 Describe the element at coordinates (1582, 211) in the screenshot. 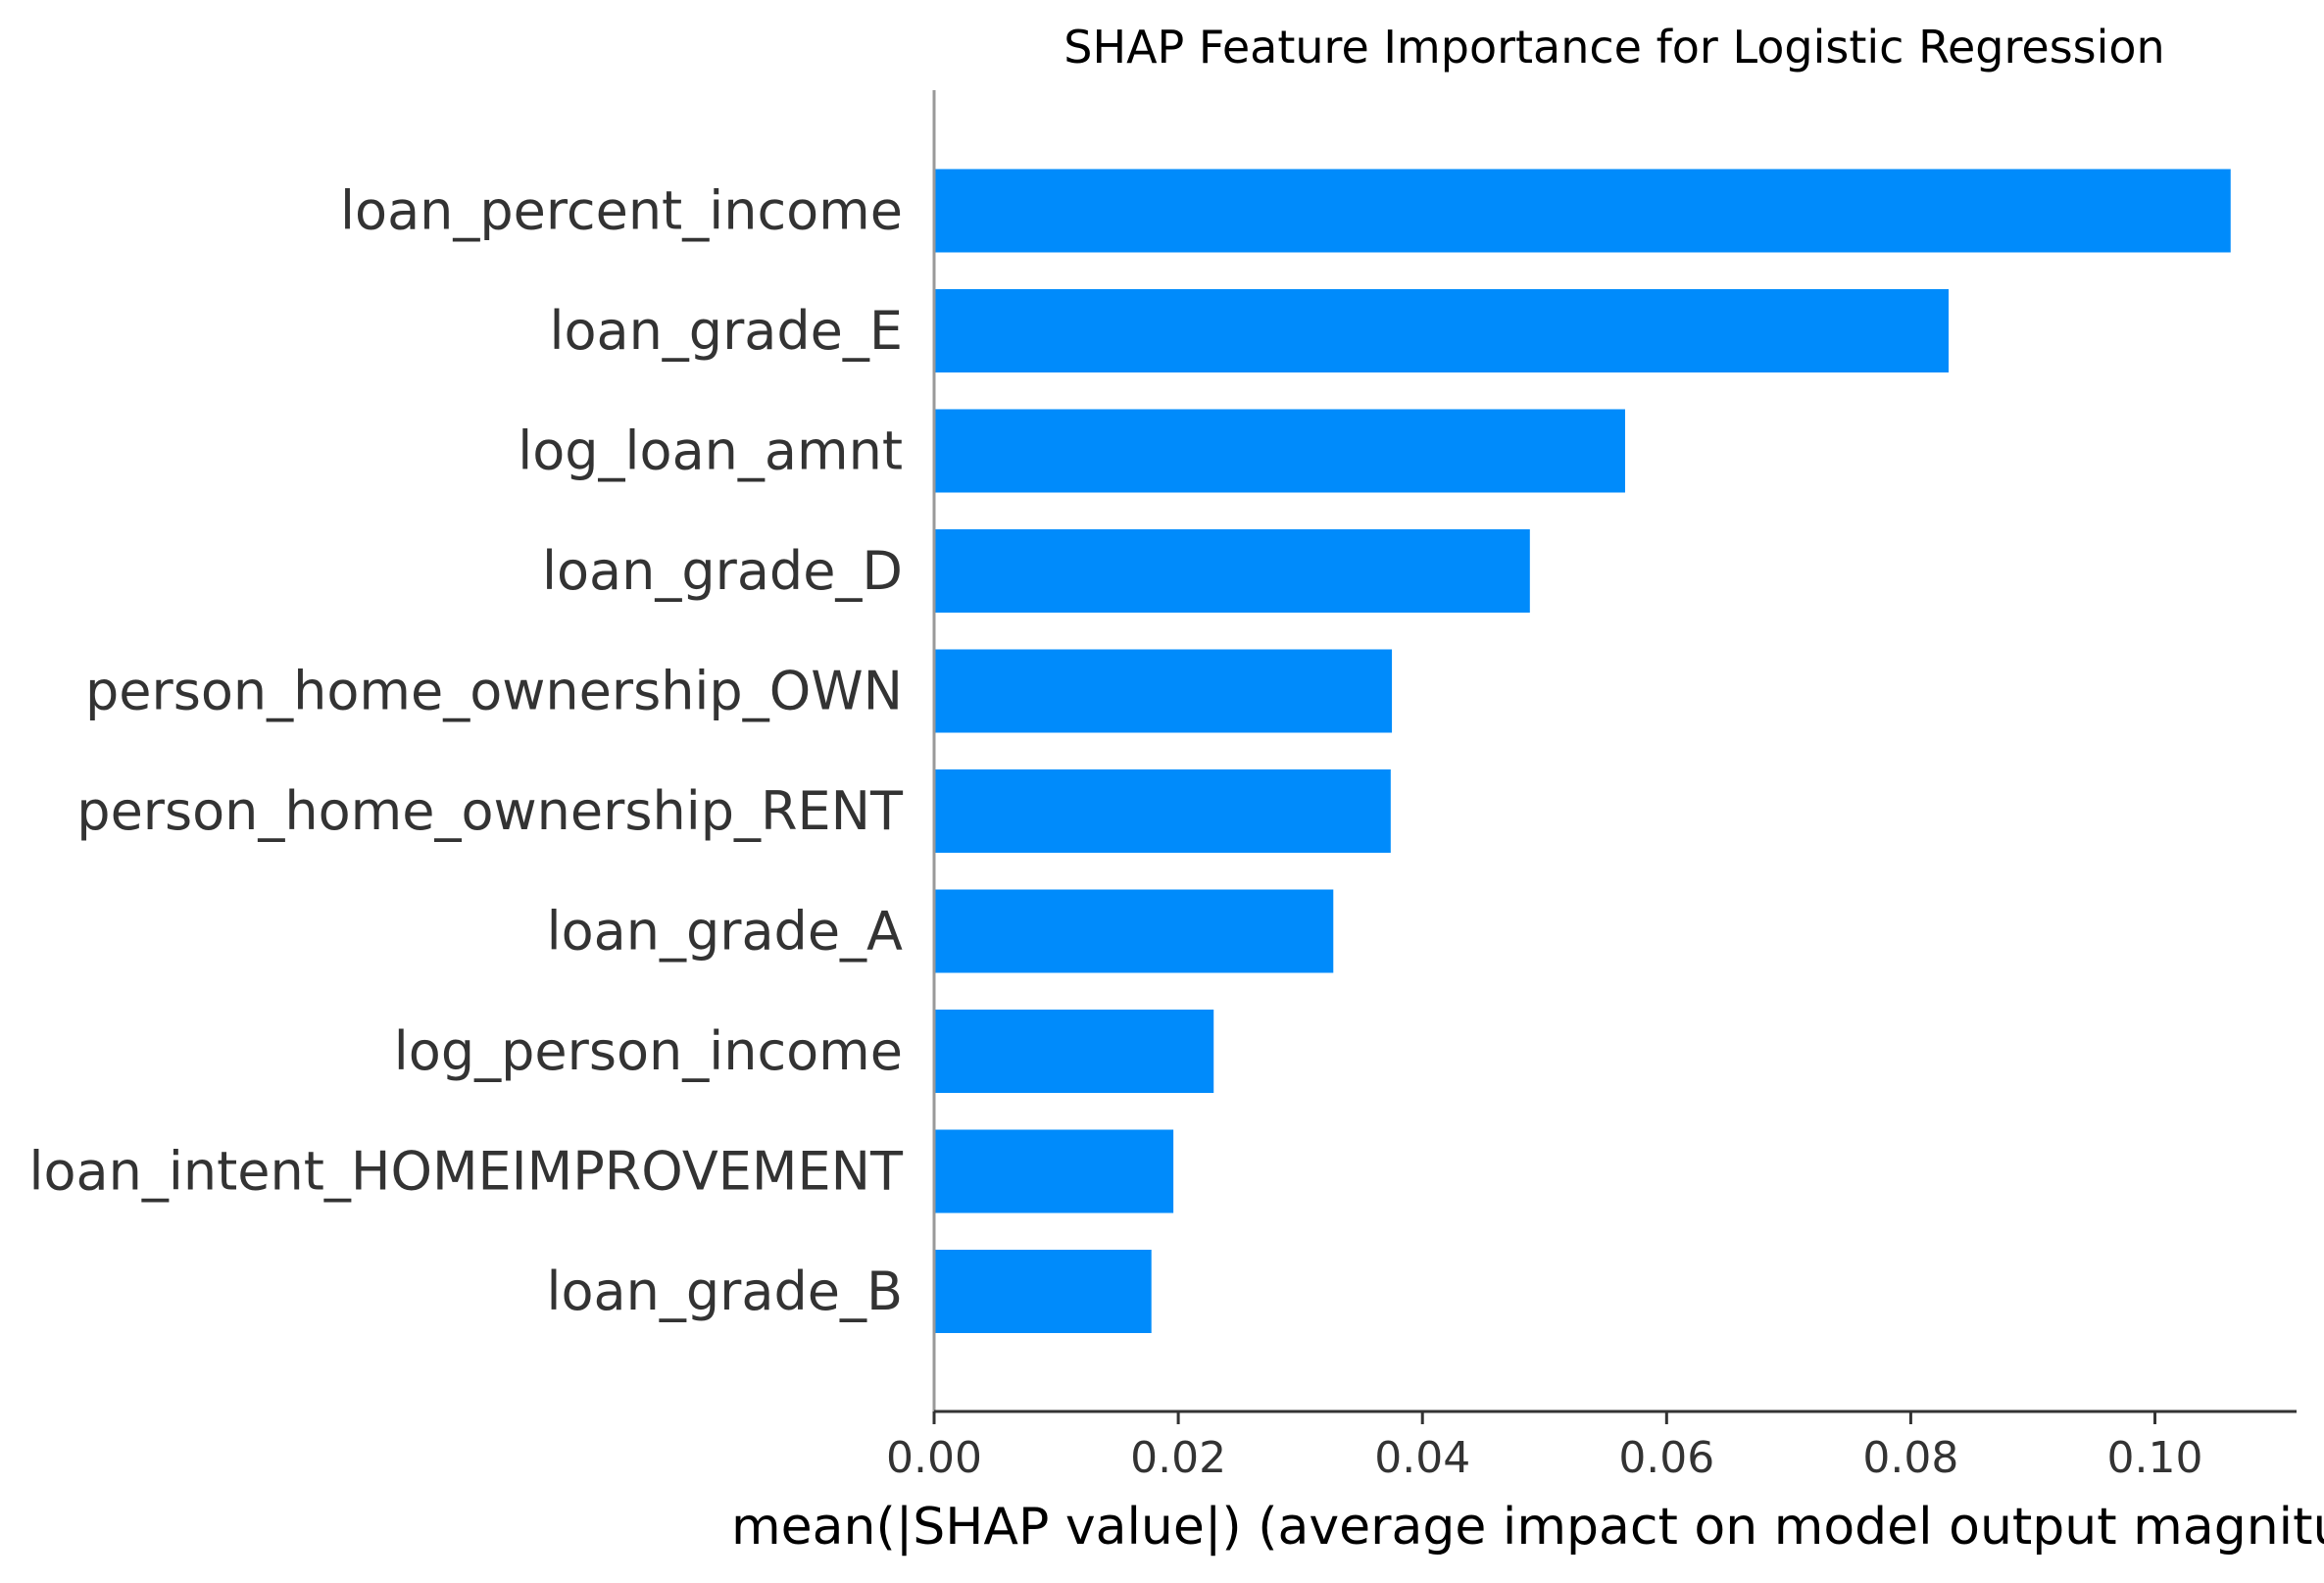

I see `bar-loan_percent_income` at that location.